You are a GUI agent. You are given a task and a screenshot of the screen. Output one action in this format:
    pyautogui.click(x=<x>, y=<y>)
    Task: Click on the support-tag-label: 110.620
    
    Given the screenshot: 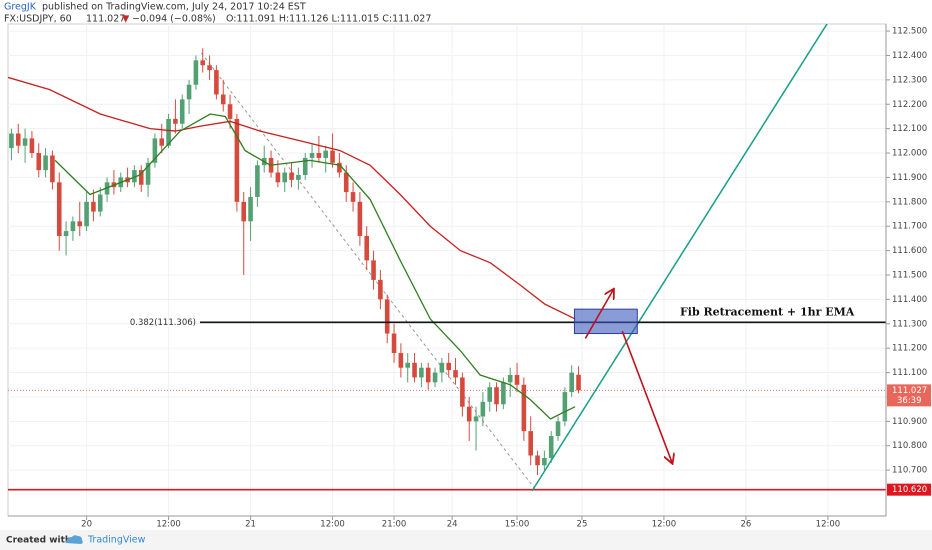 What is the action you would take?
    pyautogui.click(x=909, y=490)
    